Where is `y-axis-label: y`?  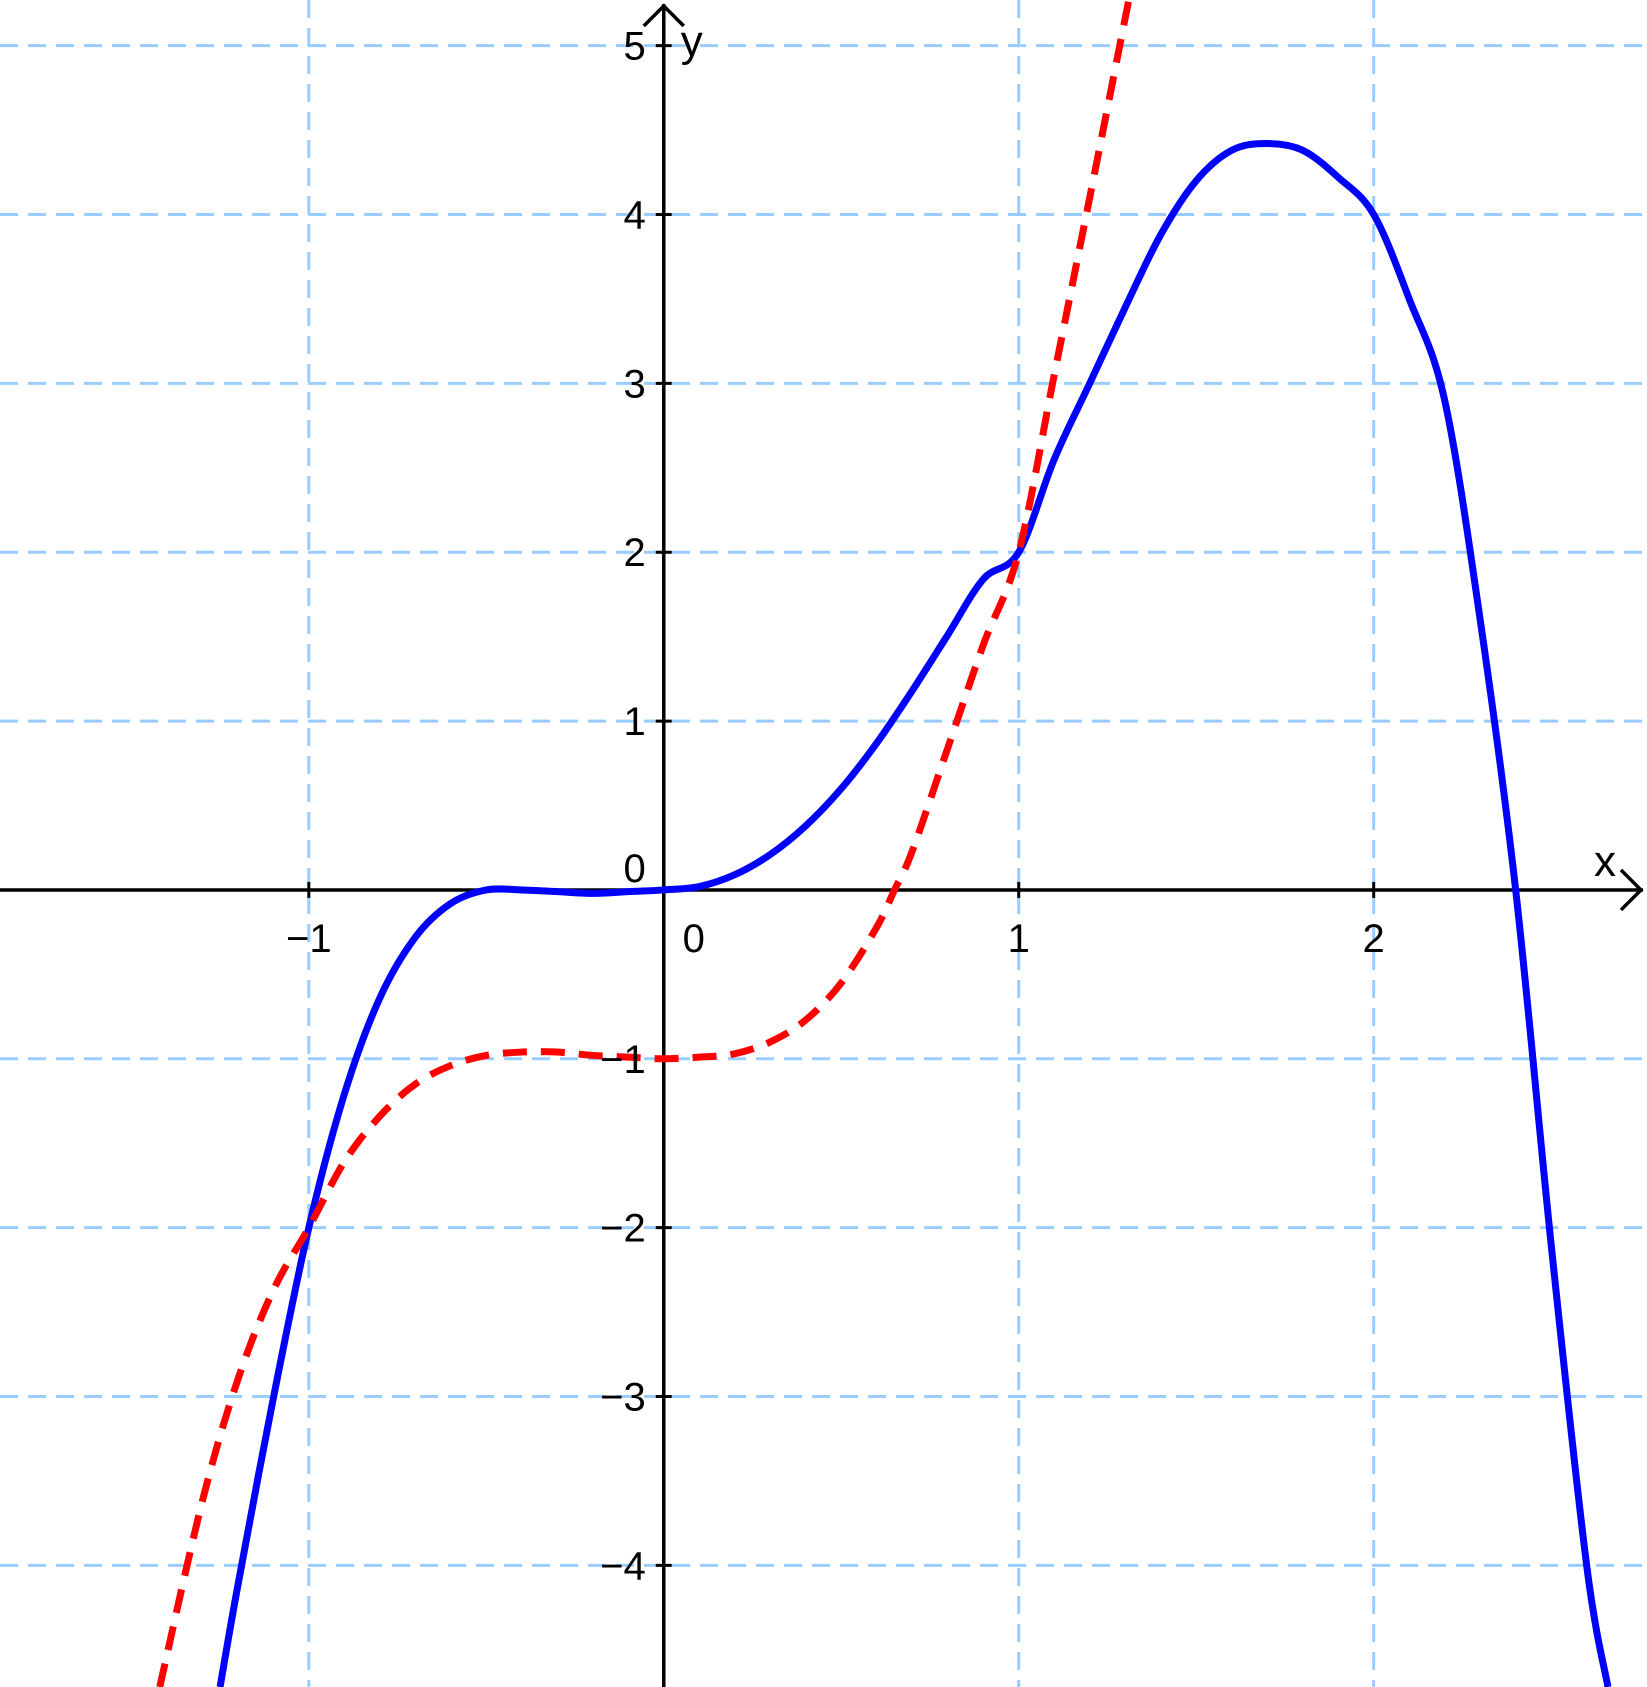
y-axis-label: y is located at coordinates (692, 41).